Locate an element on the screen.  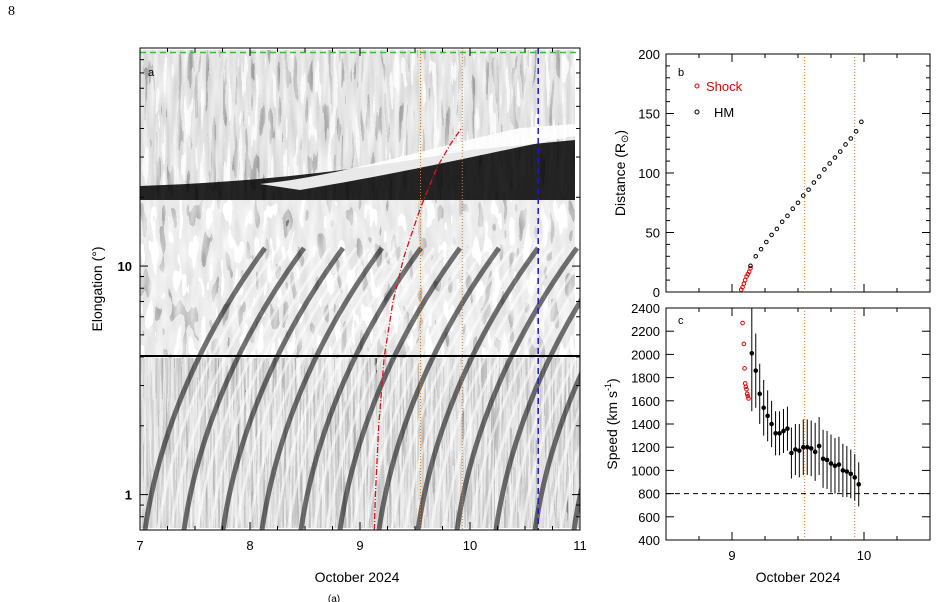
panel-c-overlays is located at coordinates (798, 424).